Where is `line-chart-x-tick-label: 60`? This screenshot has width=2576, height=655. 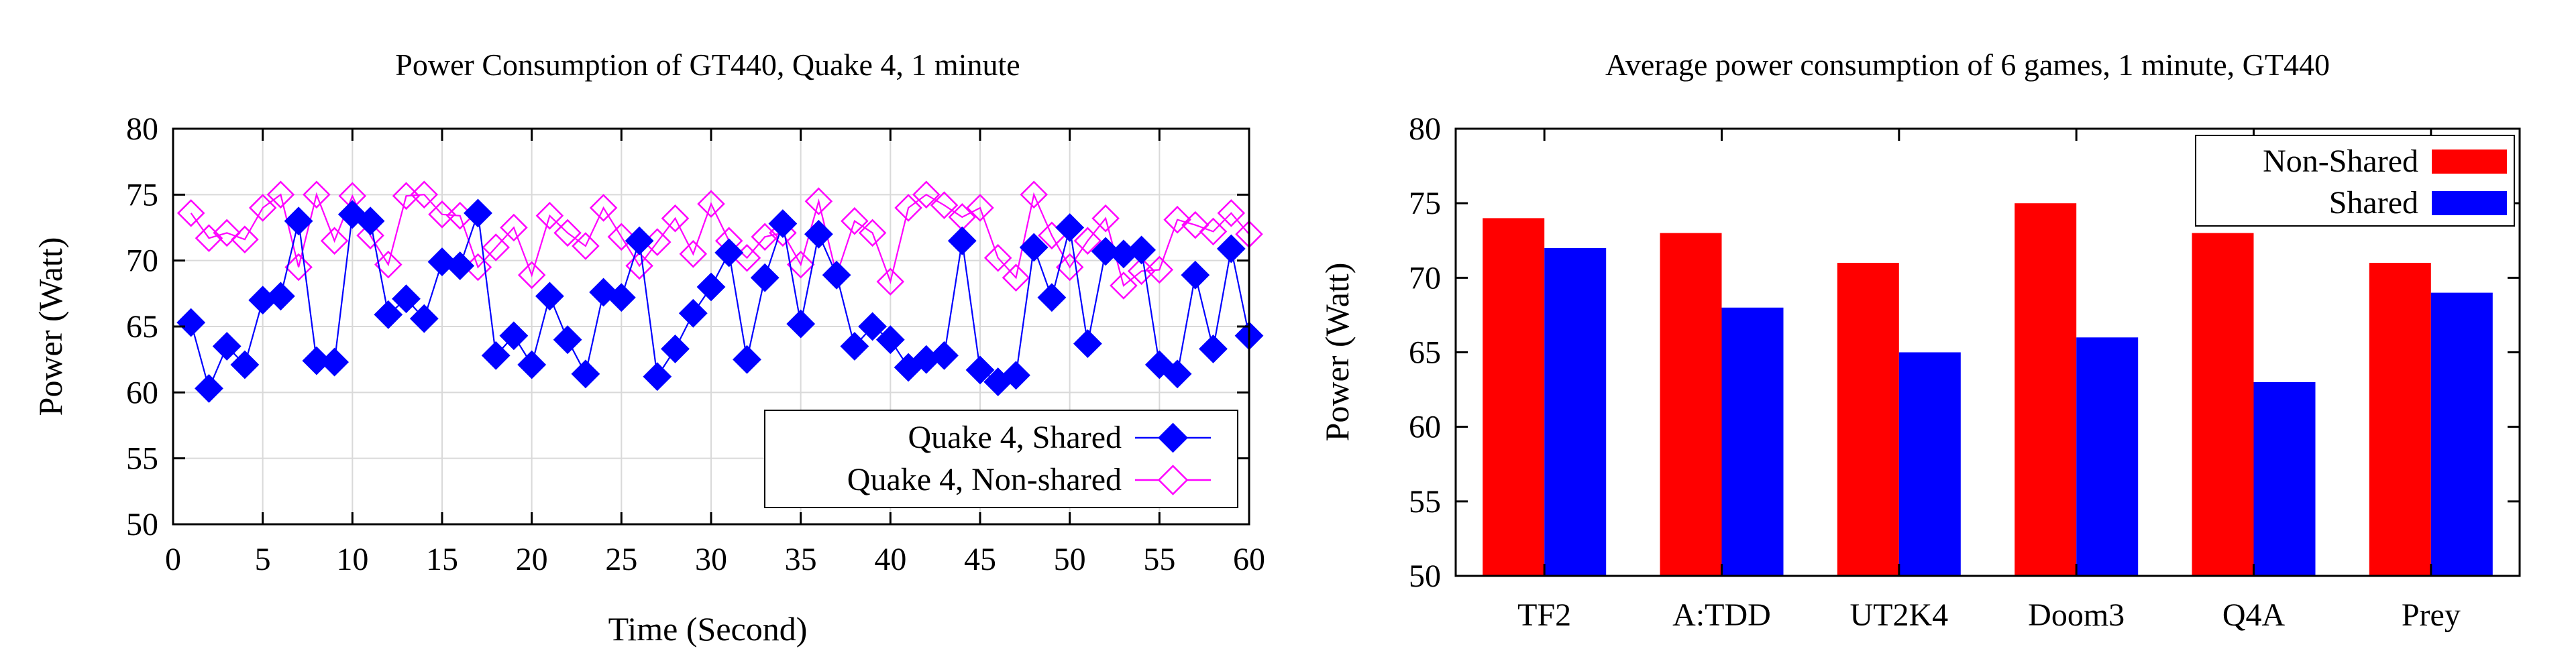 line-chart-x-tick-label: 60 is located at coordinates (1249, 559).